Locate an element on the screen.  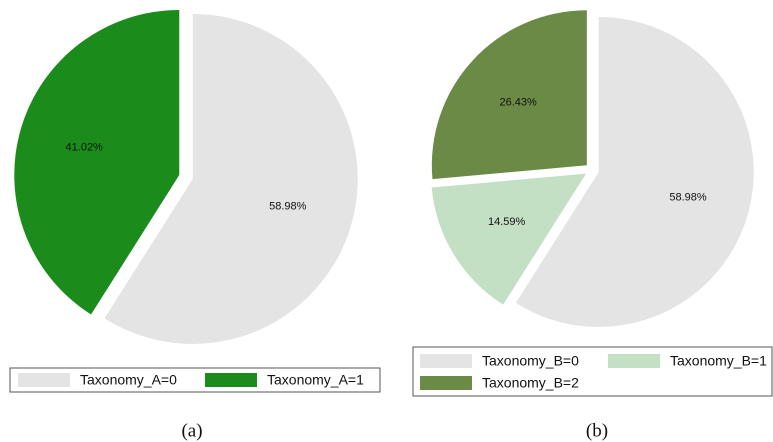
caption: (b) is located at coordinates (597, 430).